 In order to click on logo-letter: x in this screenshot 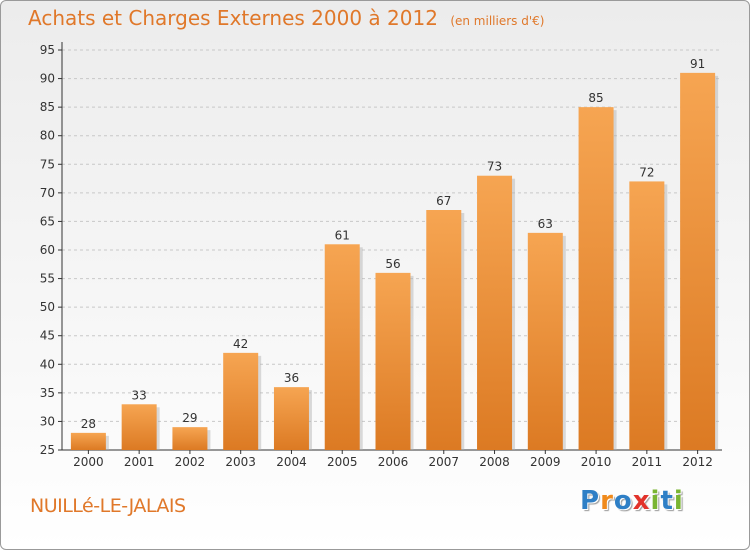, I will do `click(641, 501)`.